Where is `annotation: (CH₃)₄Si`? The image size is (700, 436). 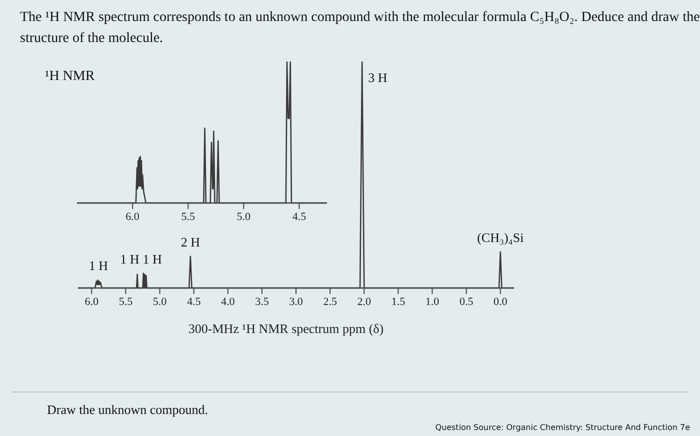
annotation: (CH₃)₄Si is located at coordinates (500, 237).